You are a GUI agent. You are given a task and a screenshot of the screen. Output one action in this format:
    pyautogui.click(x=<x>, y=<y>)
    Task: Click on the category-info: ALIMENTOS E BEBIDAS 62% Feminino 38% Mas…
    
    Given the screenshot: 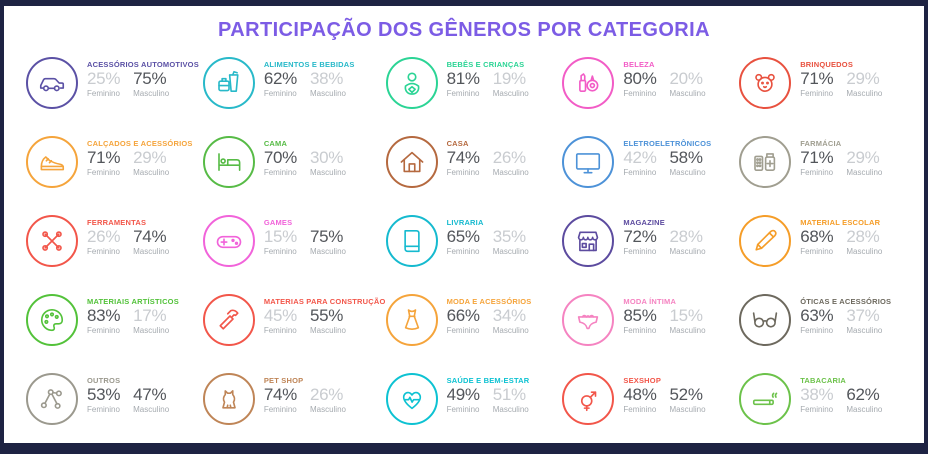 What is the action you would take?
    pyautogui.click(x=309, y=77)
    